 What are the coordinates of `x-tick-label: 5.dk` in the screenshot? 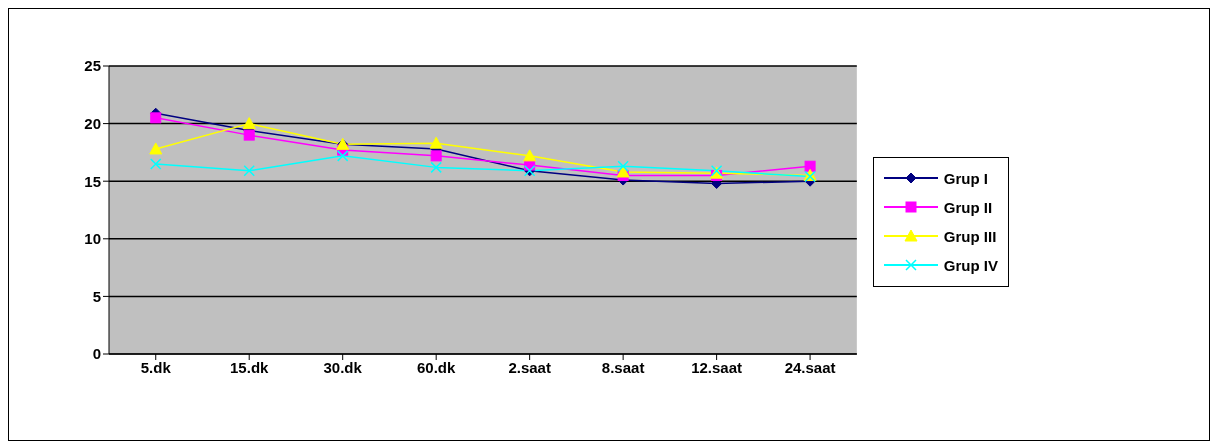 It's located at (156, 367).